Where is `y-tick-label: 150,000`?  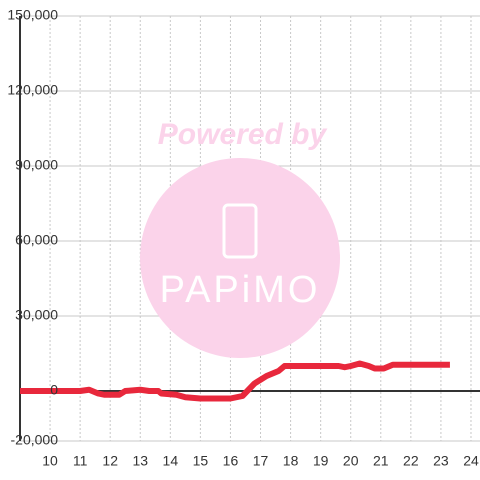
y-tick-label: 150,000 is located at coordinates (32, 15).